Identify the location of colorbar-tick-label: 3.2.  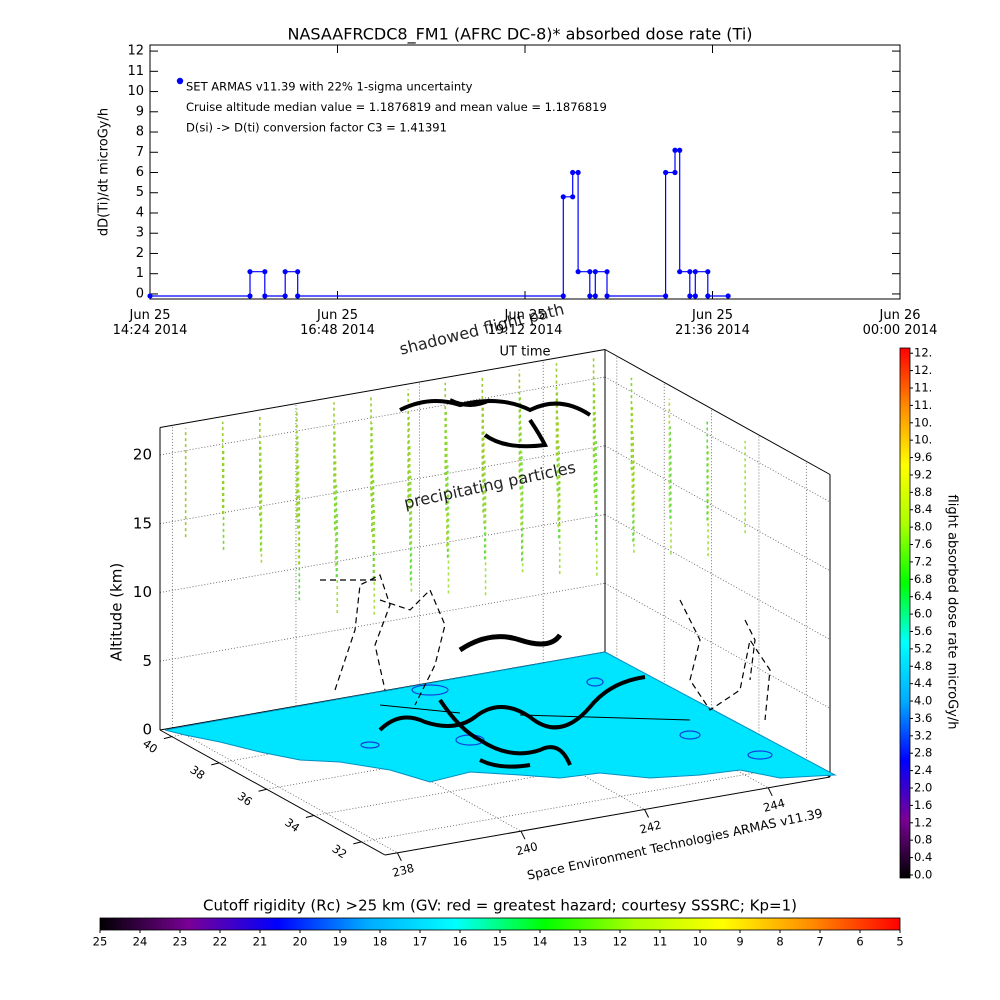
(923, 735).